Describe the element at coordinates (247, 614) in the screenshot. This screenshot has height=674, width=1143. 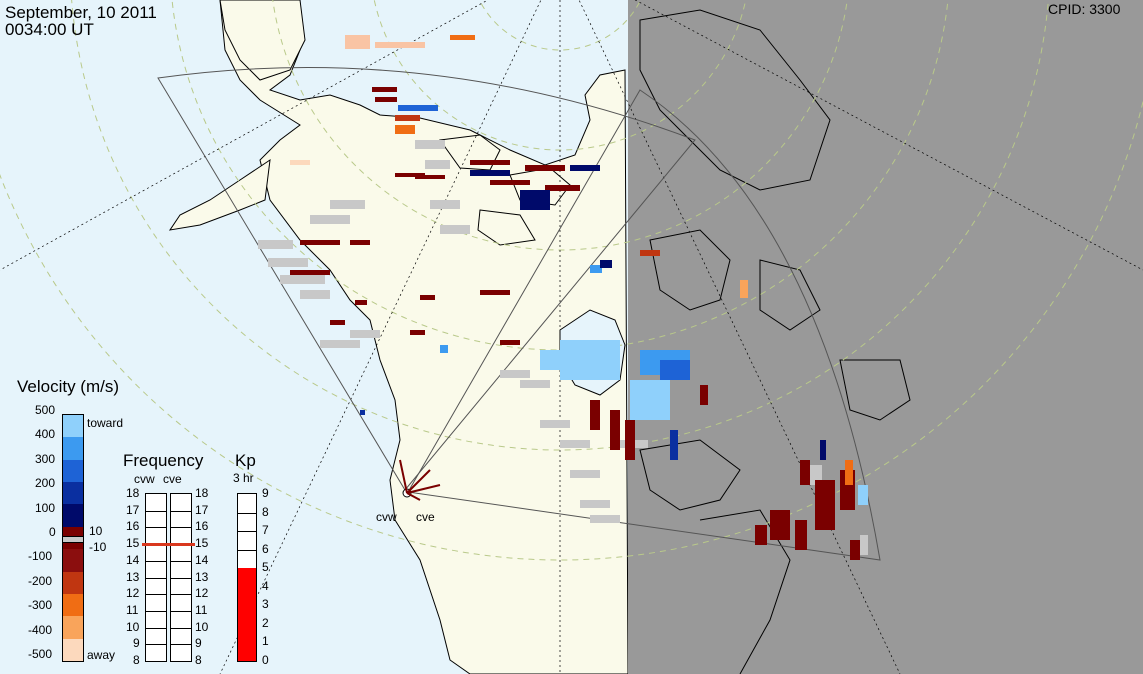
I see `kp-fill` at that location.